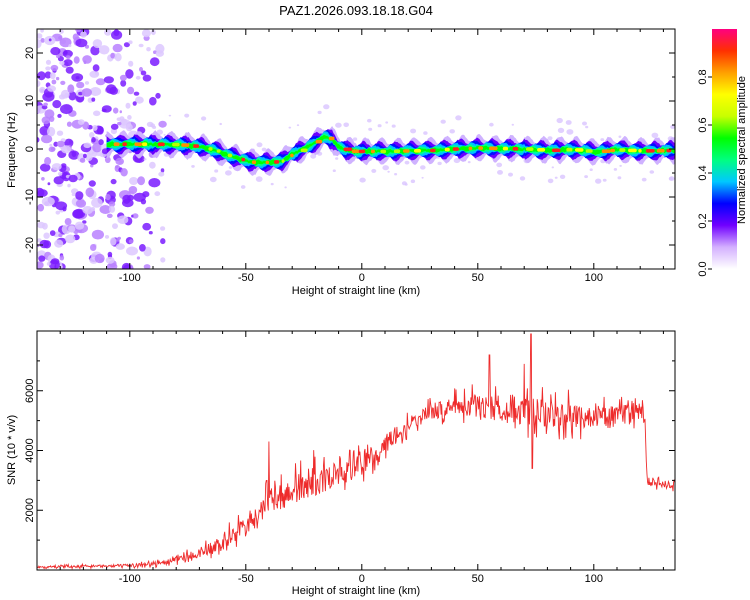 The height and width of the screenshot is (600, 750). What do you see at coordinates (356, 591) in the screenshot?
I see `snr-x-label: Height of straight line (km)` at bounding box center [356, 591].